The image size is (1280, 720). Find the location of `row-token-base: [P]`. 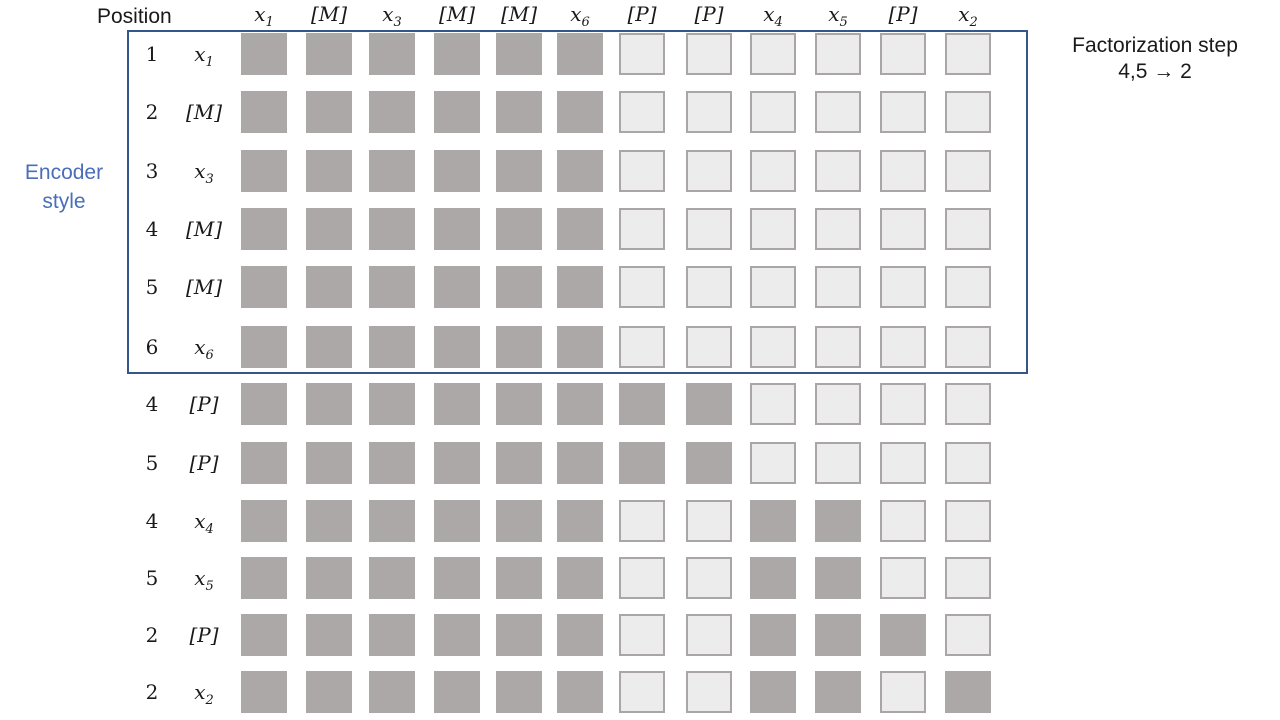

row-token-base: [P] is located at coordinates (204, 635).